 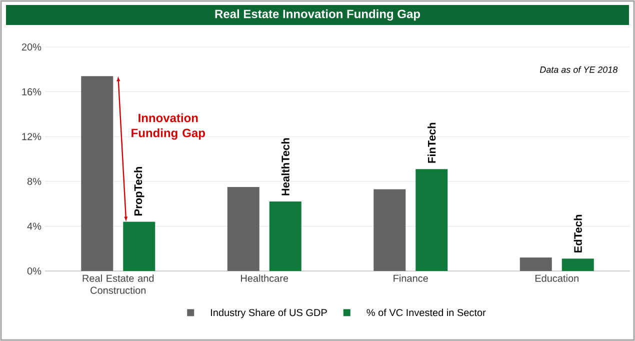 What do you see at coordinates (168, 126) in the screenshot?
I see `annotation: Innovation Funding Gap` at bounding box center [168, 126].